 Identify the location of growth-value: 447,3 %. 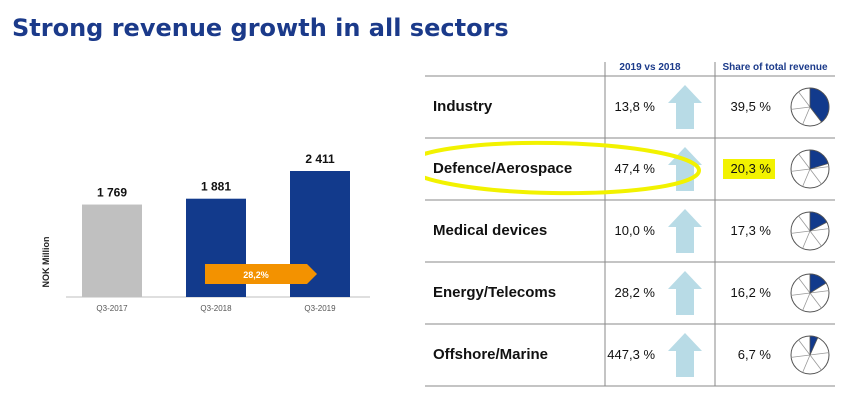
(631, 354).